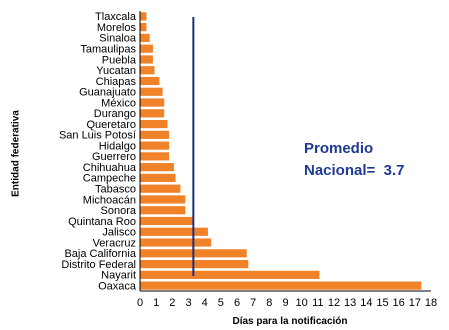 This screenshot has height=330, width=449. What do you see at coordinates (290, 321) in the screenshot?
I see `x-axis-title: Días para la notificación` at bounding box center [290, 321].